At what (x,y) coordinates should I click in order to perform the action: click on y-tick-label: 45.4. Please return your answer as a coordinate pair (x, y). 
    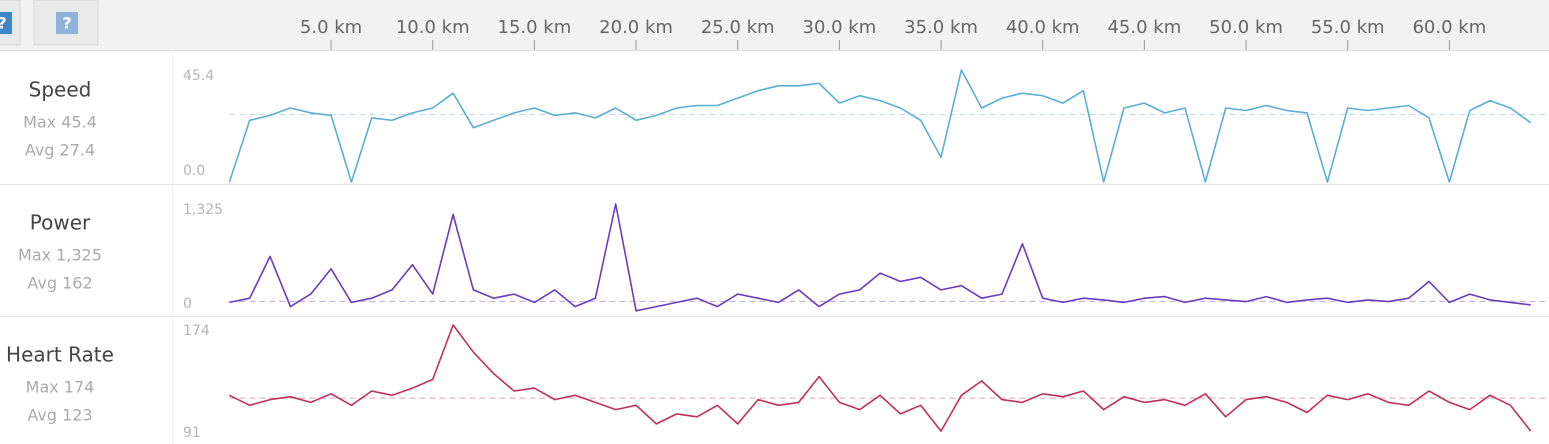
    Looking at the image, I should click on (198, 76).